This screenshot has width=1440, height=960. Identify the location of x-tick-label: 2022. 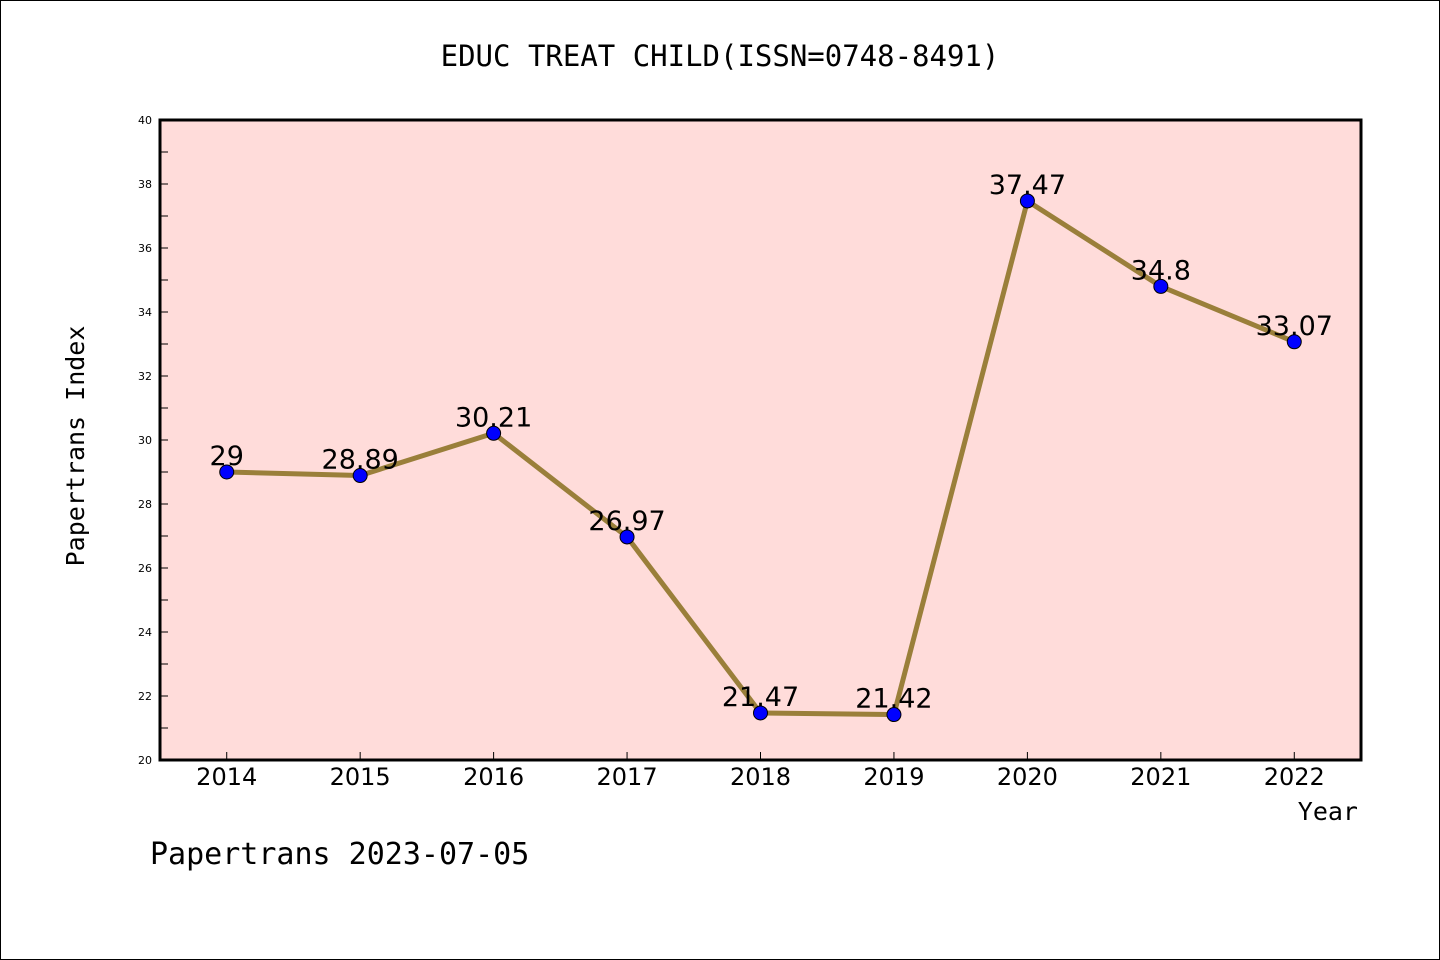
(1294, 777).